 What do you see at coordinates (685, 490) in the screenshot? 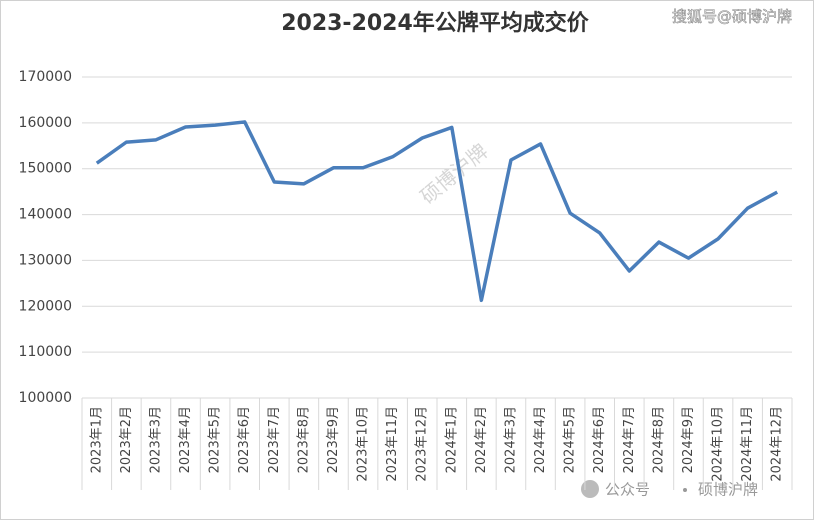
I see `watermark-dot` at bounding box center [685, 490].